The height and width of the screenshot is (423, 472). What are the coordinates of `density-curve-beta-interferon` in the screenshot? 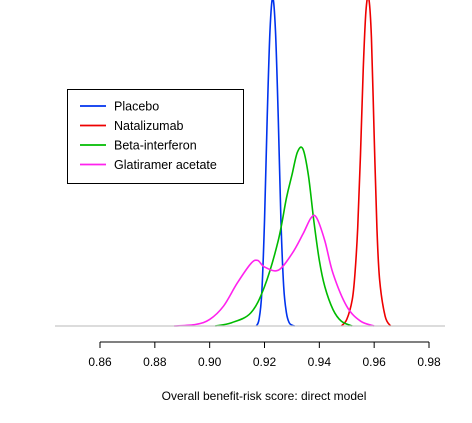 It's located at (283, 236).